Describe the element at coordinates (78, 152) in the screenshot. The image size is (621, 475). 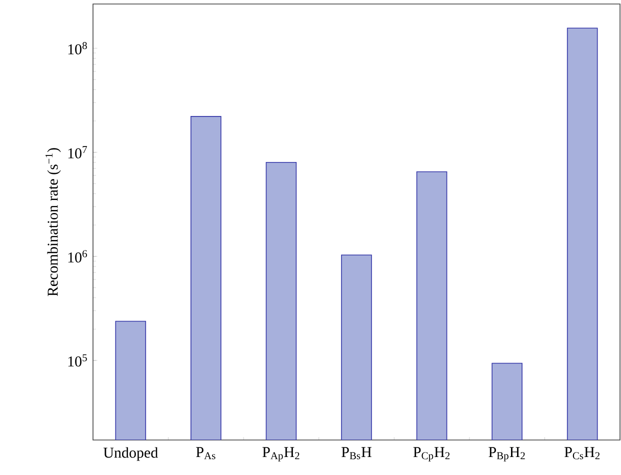
I see `y-tick-label: 10$^{7}$` at that location.